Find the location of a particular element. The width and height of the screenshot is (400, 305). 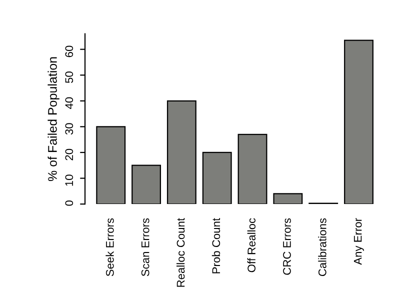

y-tick-label: 30 is located at coordinates (69, 129).